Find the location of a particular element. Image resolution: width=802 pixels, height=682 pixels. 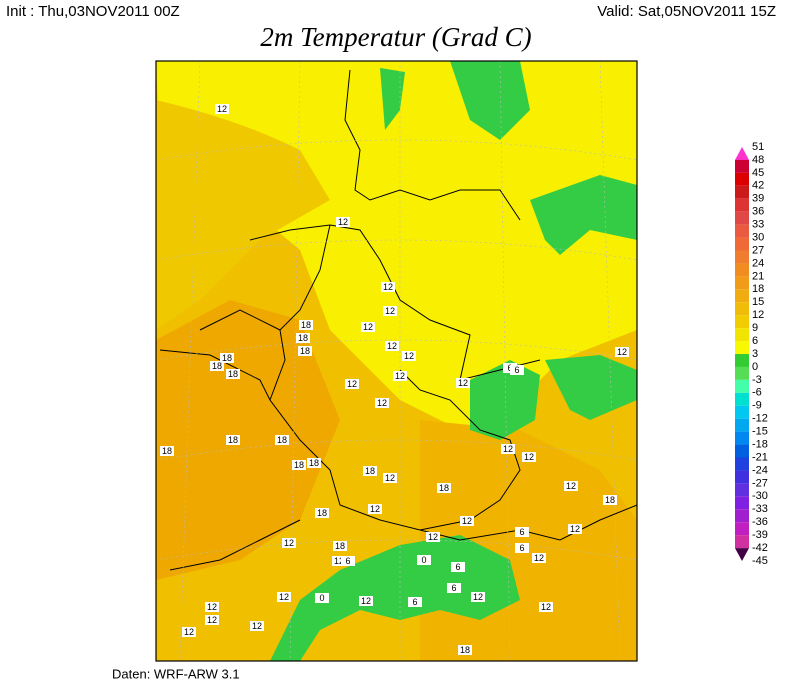

colorbar-label: 24 is located at coordinates (758, 263).